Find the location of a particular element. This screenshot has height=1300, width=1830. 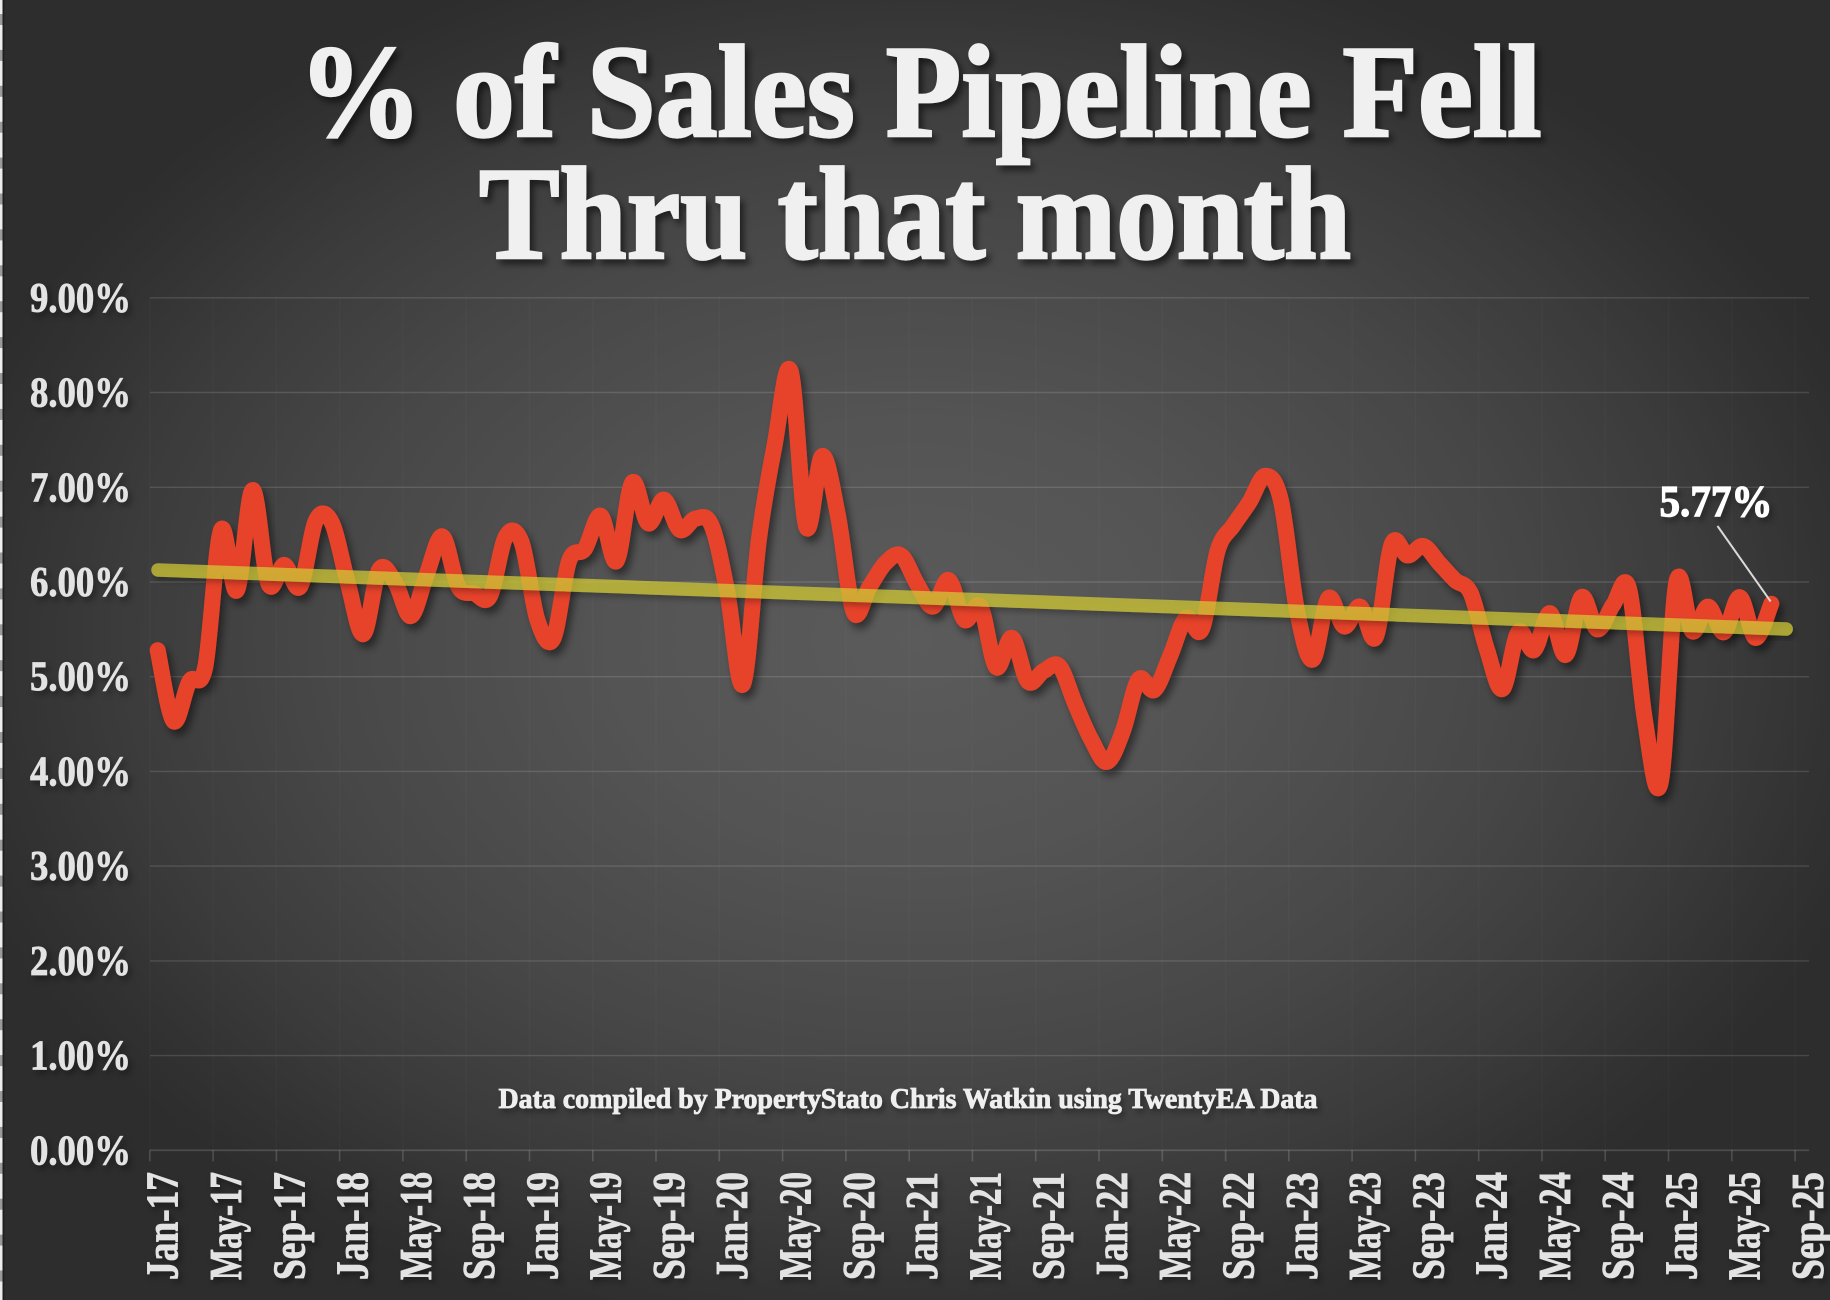

svg-text: Jan-21 is located at coordinates (921, 1226).